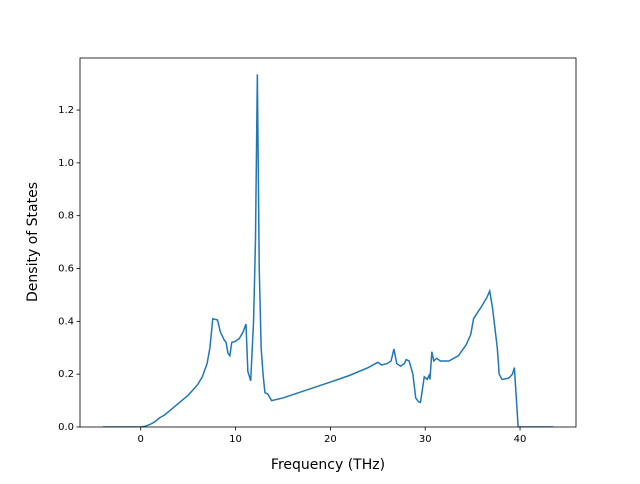  What do you see at coordinates (328, 465) in the screenshot?
I see `x-axis-label: Frequency (THz)` at bounding box center [328, 465].